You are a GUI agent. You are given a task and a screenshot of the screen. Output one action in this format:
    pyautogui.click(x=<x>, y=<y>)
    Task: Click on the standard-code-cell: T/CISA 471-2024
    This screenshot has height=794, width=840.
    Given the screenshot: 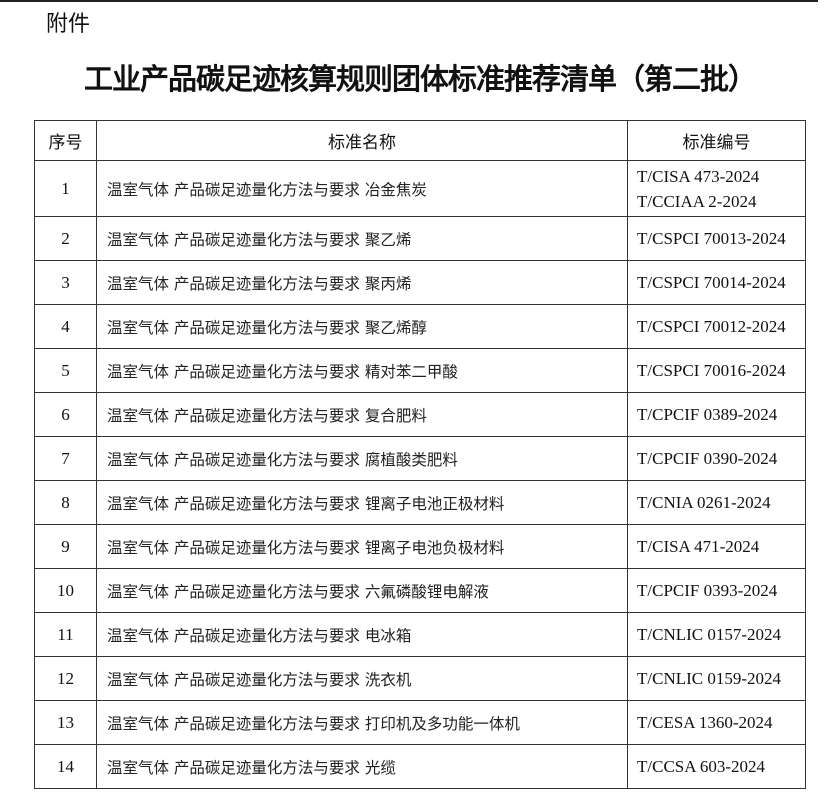 What is the action you would take?
    pyautogui.click(x=716, y=546)
    